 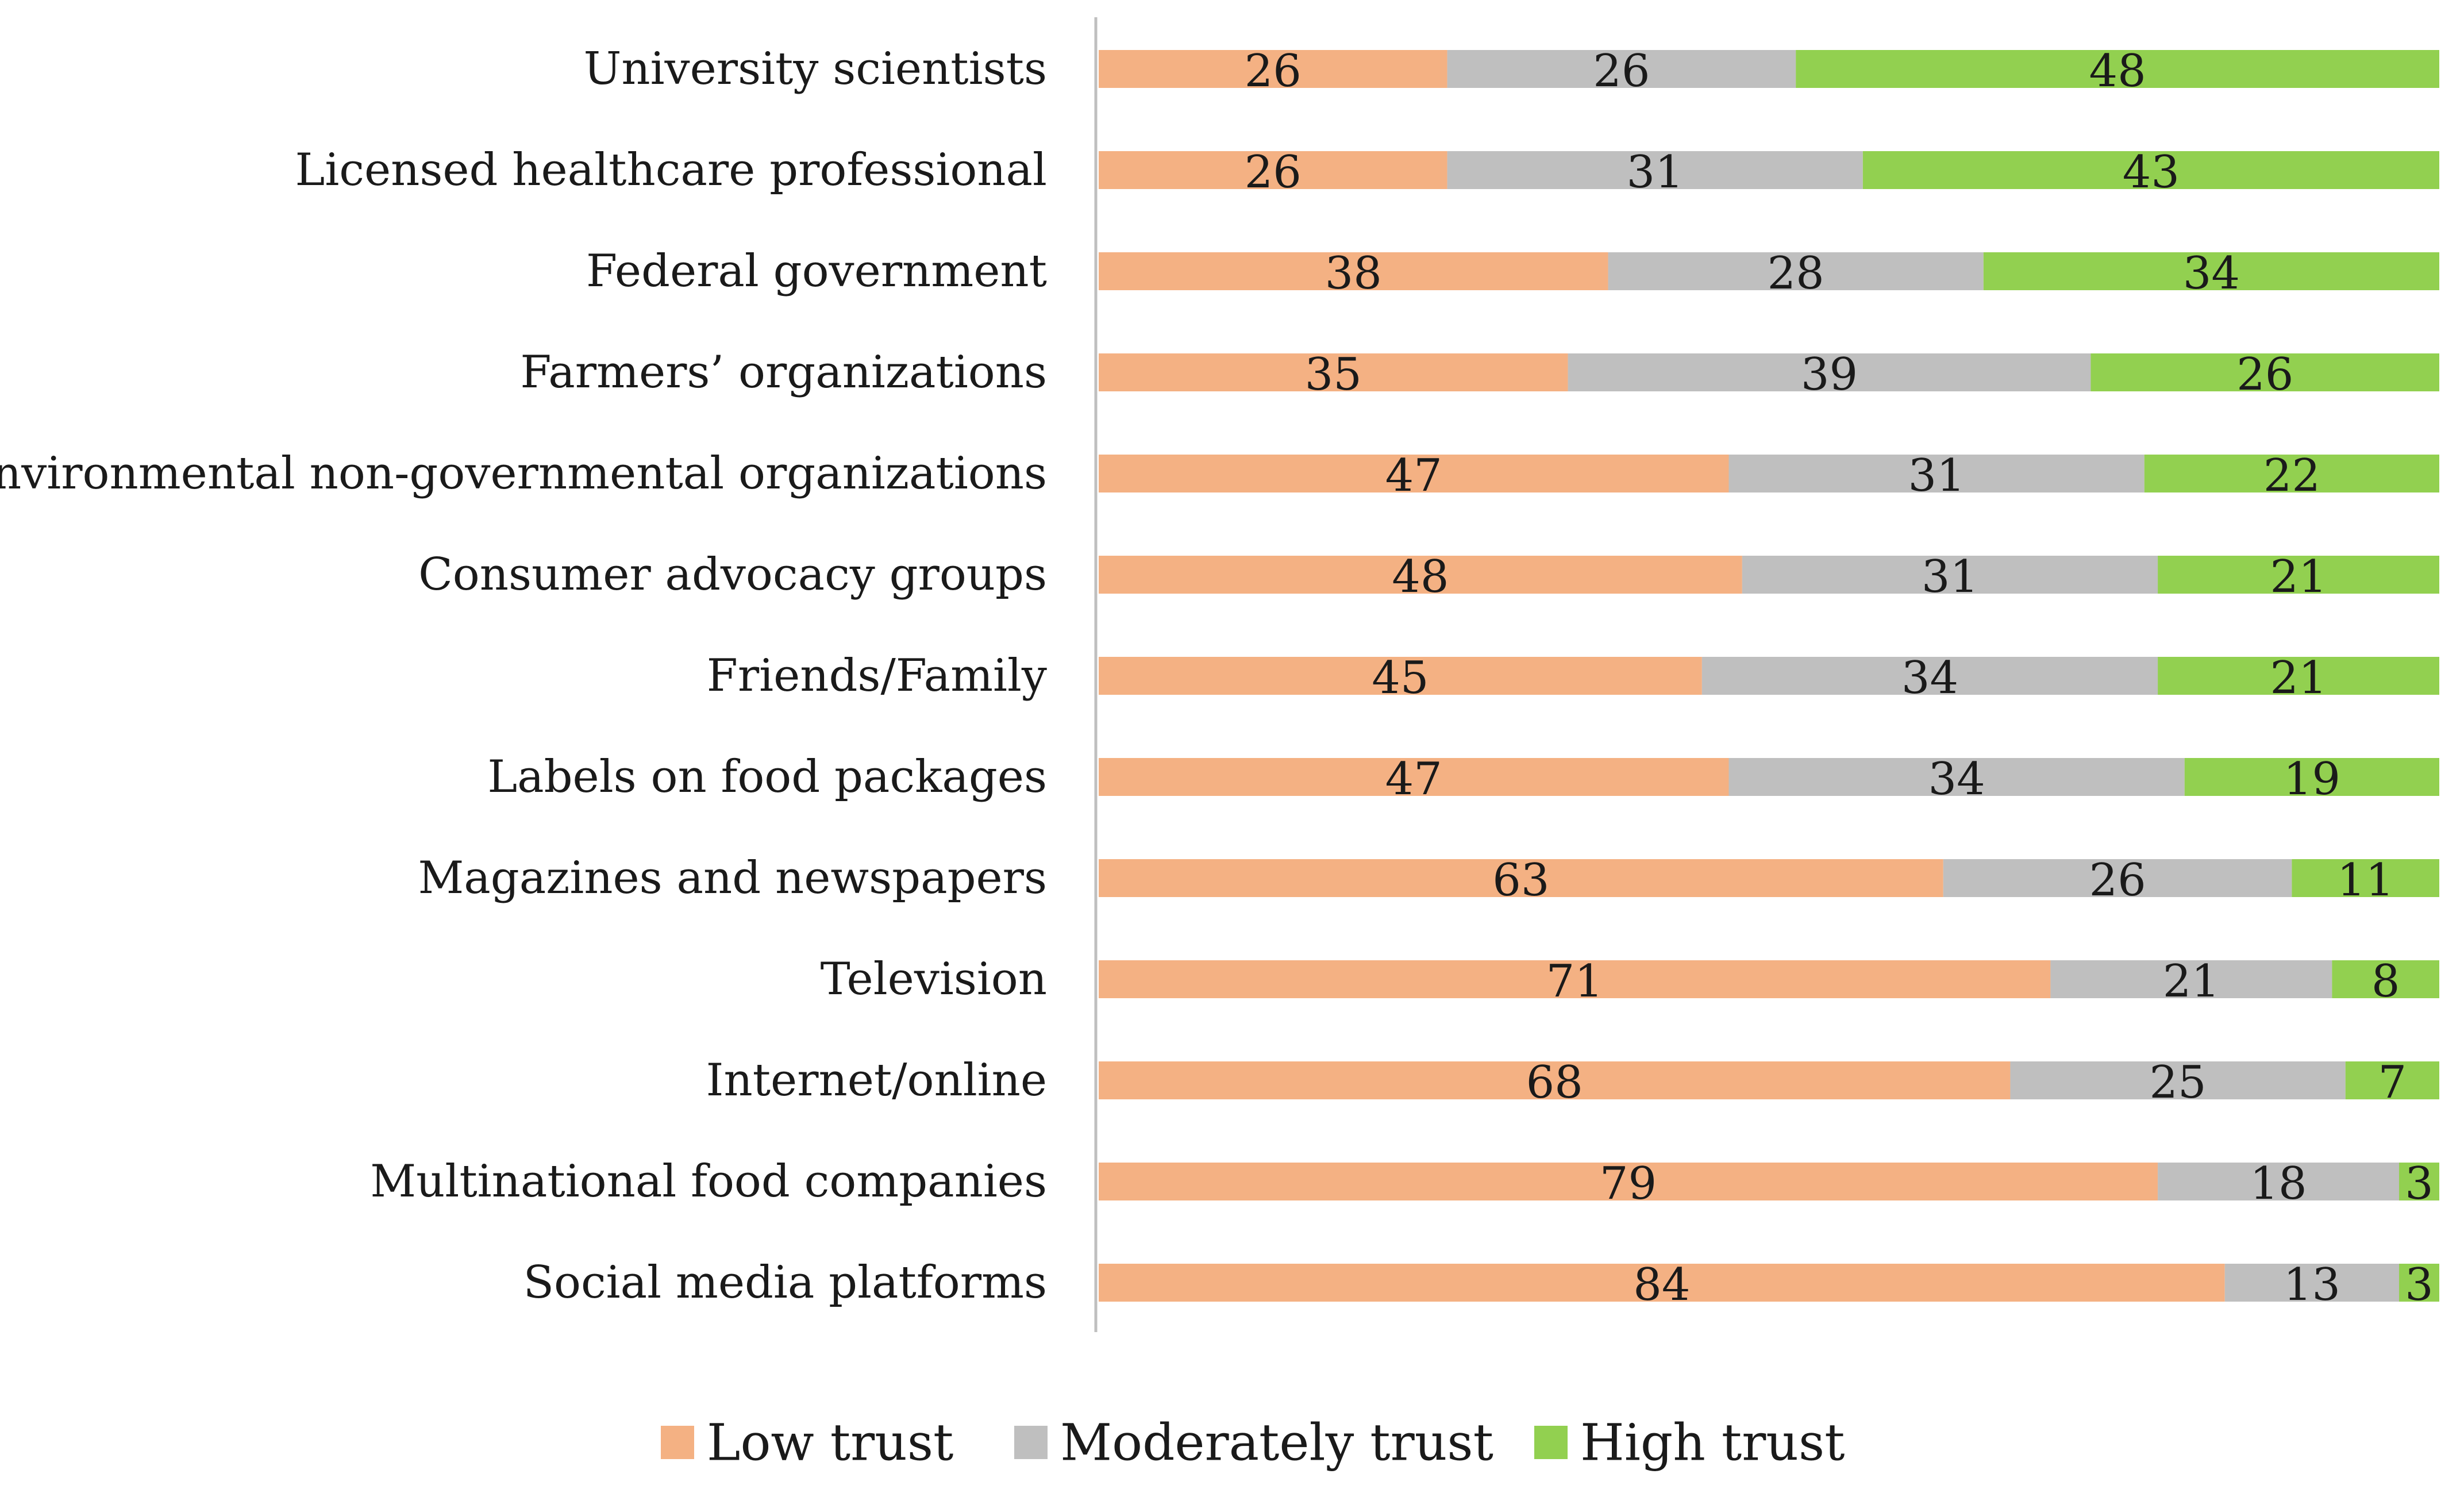 I want to click on value-label-high-trust-farmers-organizations: 26, so click(x=2264, y=375).